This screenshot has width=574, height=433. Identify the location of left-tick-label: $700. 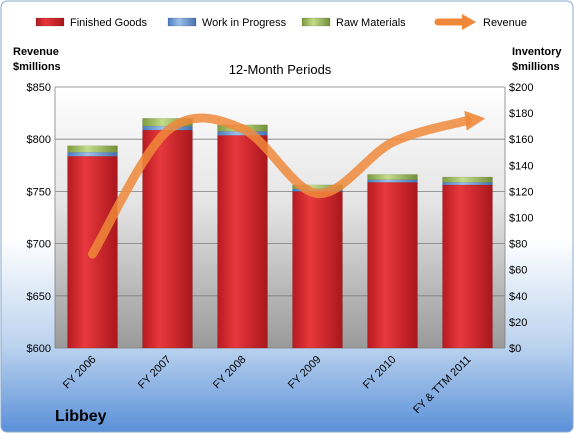
(39, 245).